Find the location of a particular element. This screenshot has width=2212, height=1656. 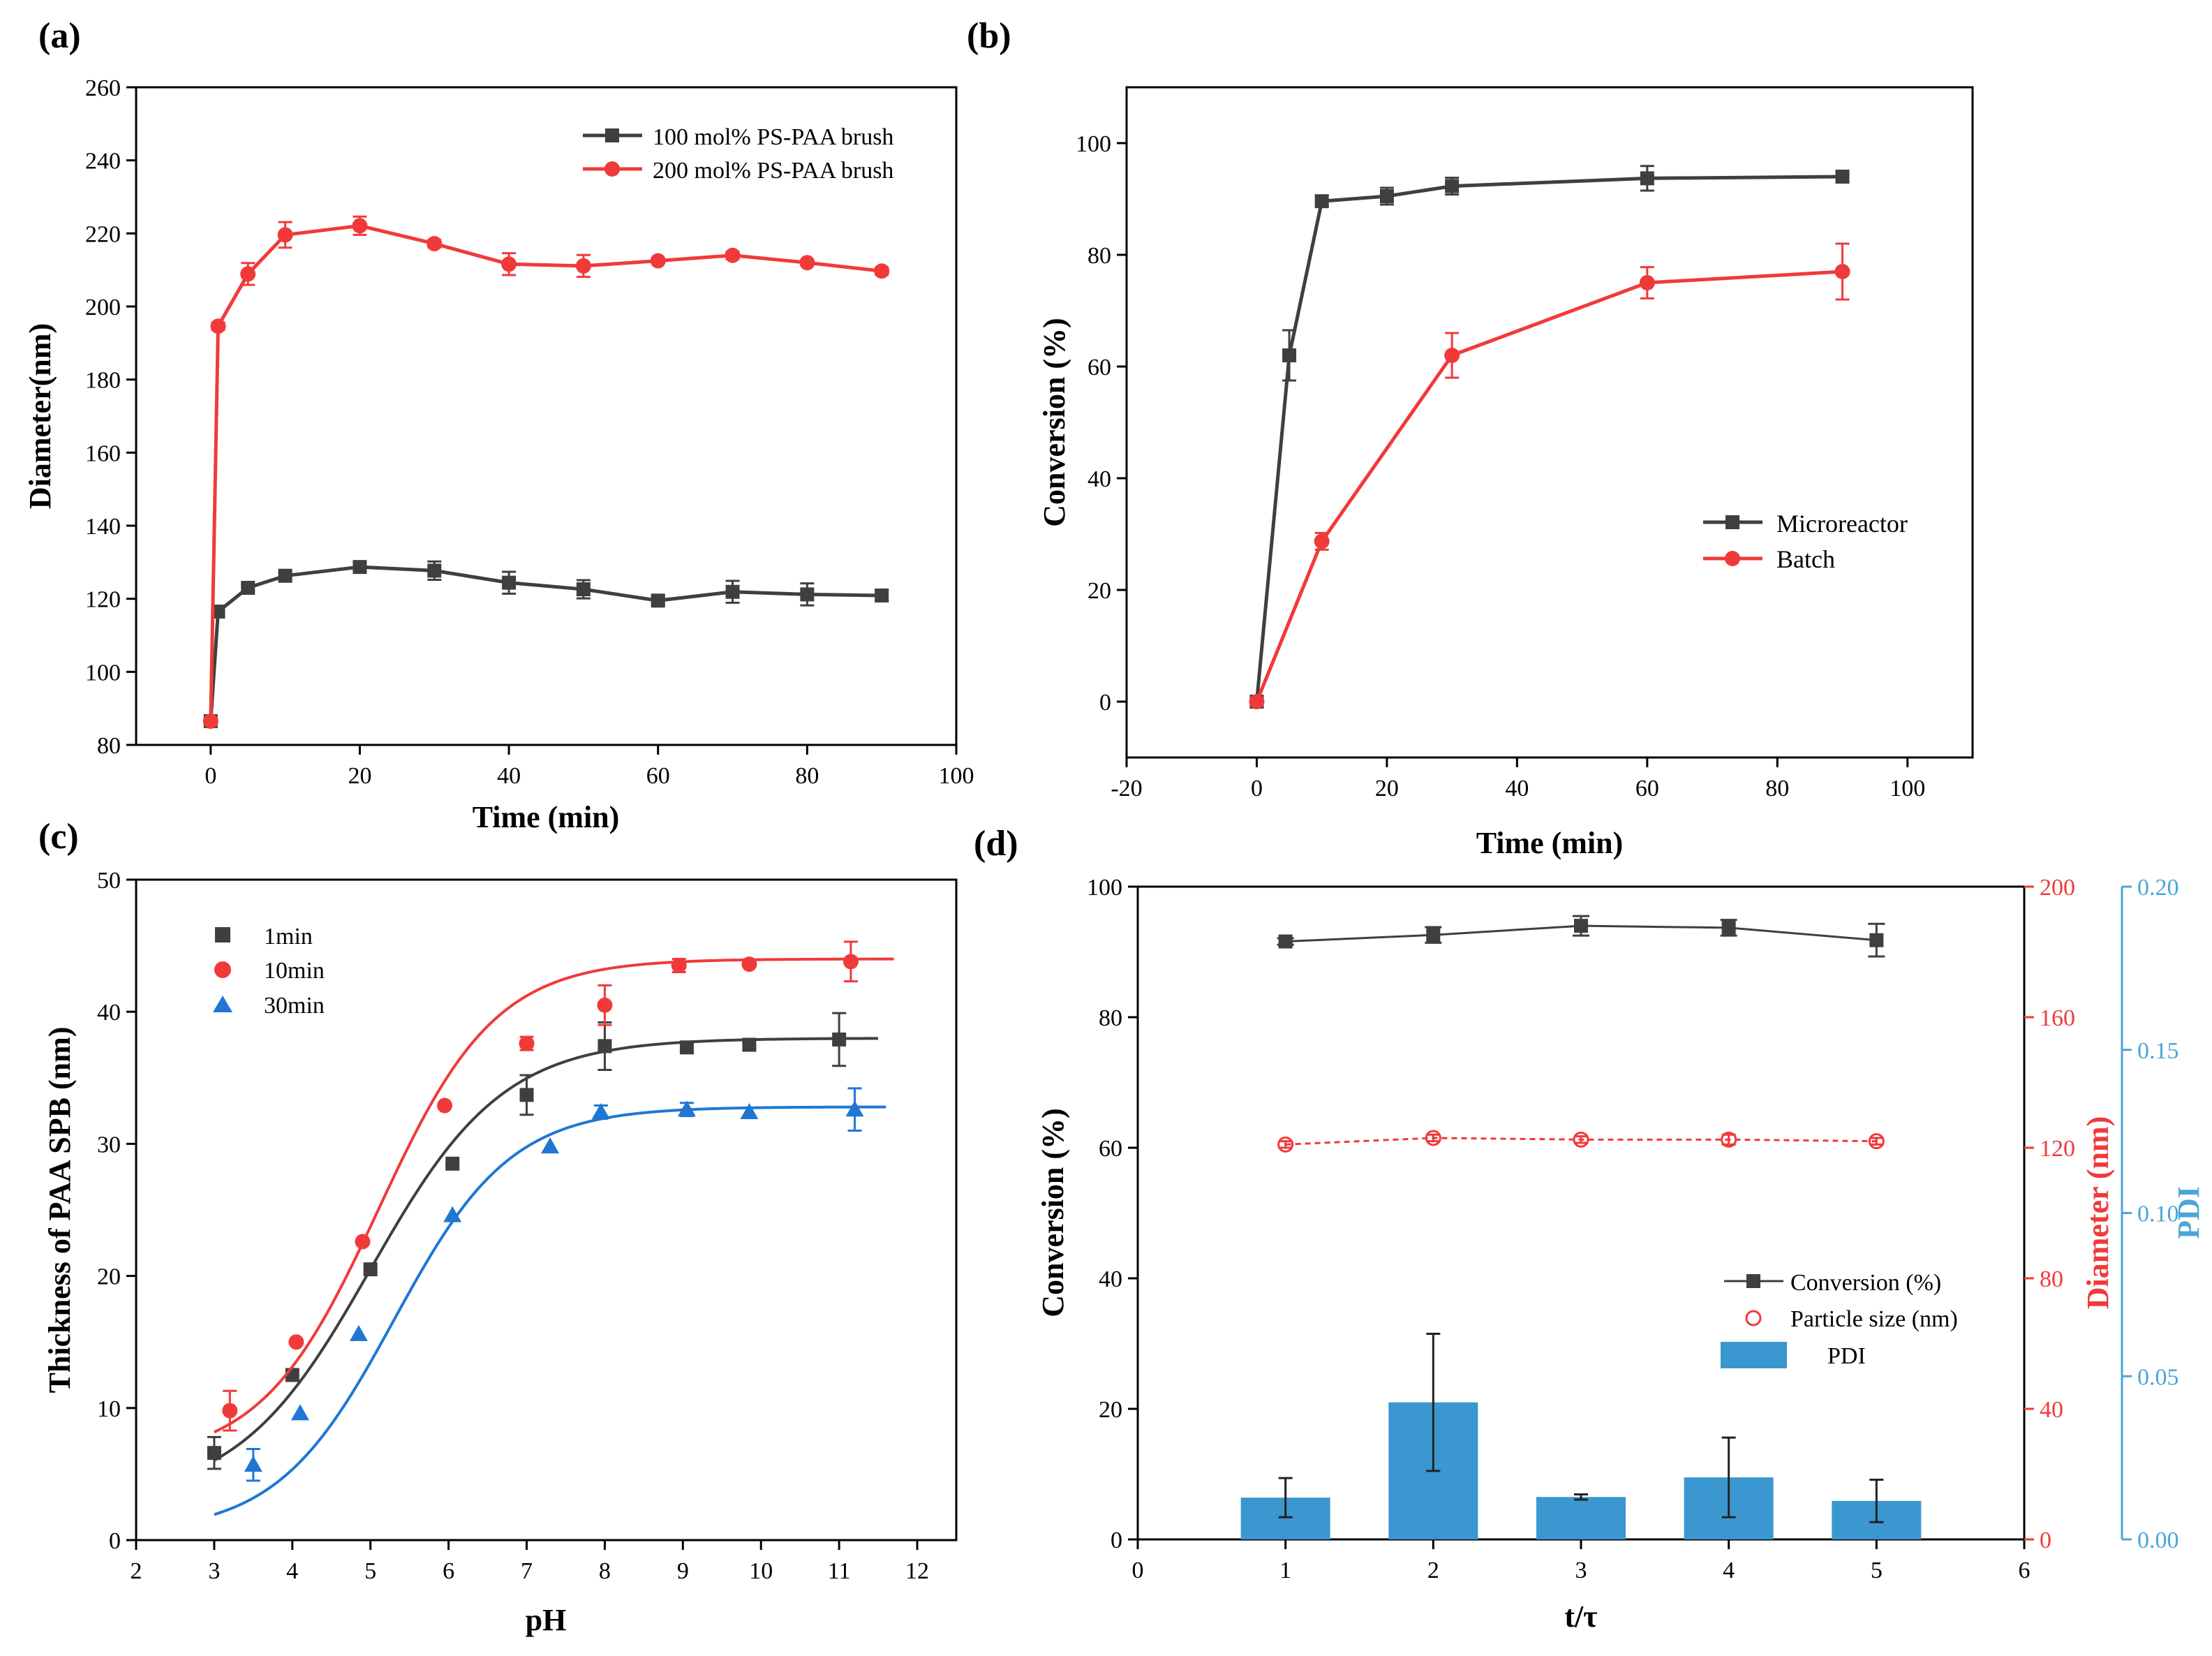

x-tick-label-b: 100 is located at coordinates (1907, 788).